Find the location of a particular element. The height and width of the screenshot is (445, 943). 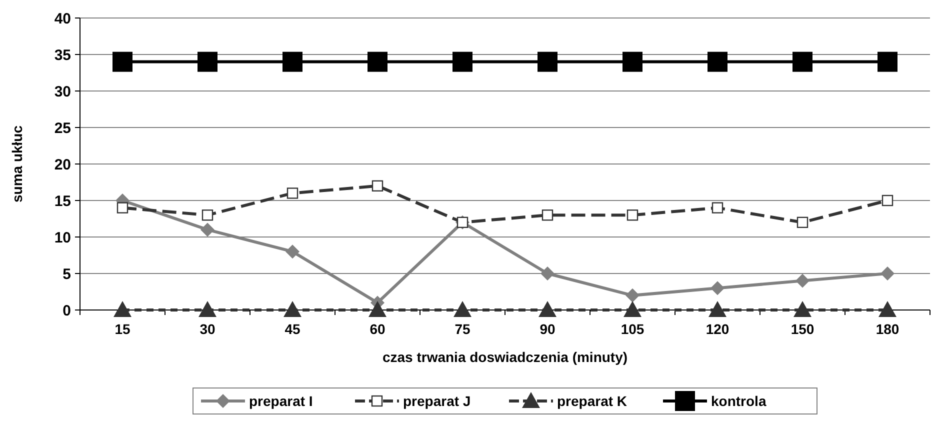

x-tick-label: 180 is located at coordinates (888, 329).